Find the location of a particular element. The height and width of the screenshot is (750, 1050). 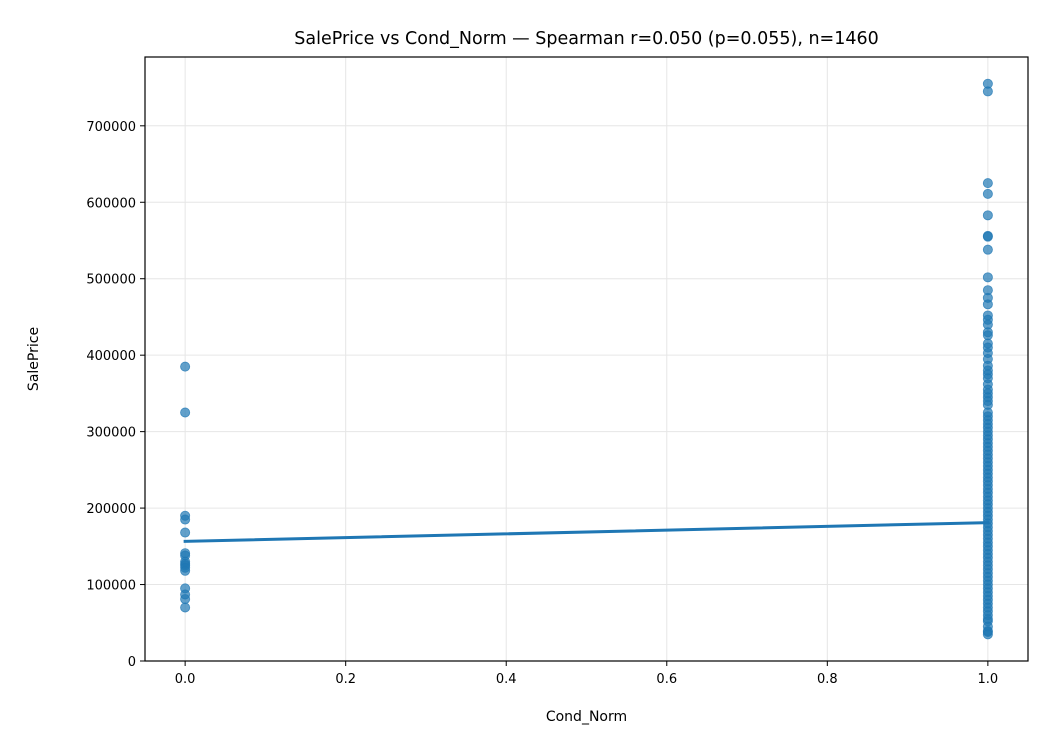

y-tick-label: 400000 is located at coordinates (111, 356).